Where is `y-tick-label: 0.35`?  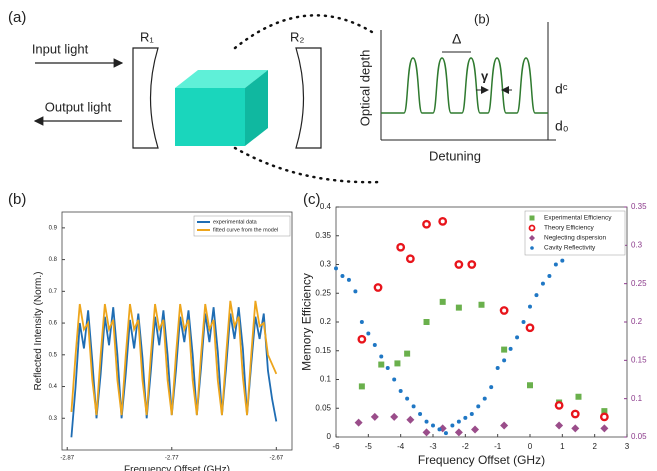 y-tick-label: 0.35 is located at coordinates (323, 235).